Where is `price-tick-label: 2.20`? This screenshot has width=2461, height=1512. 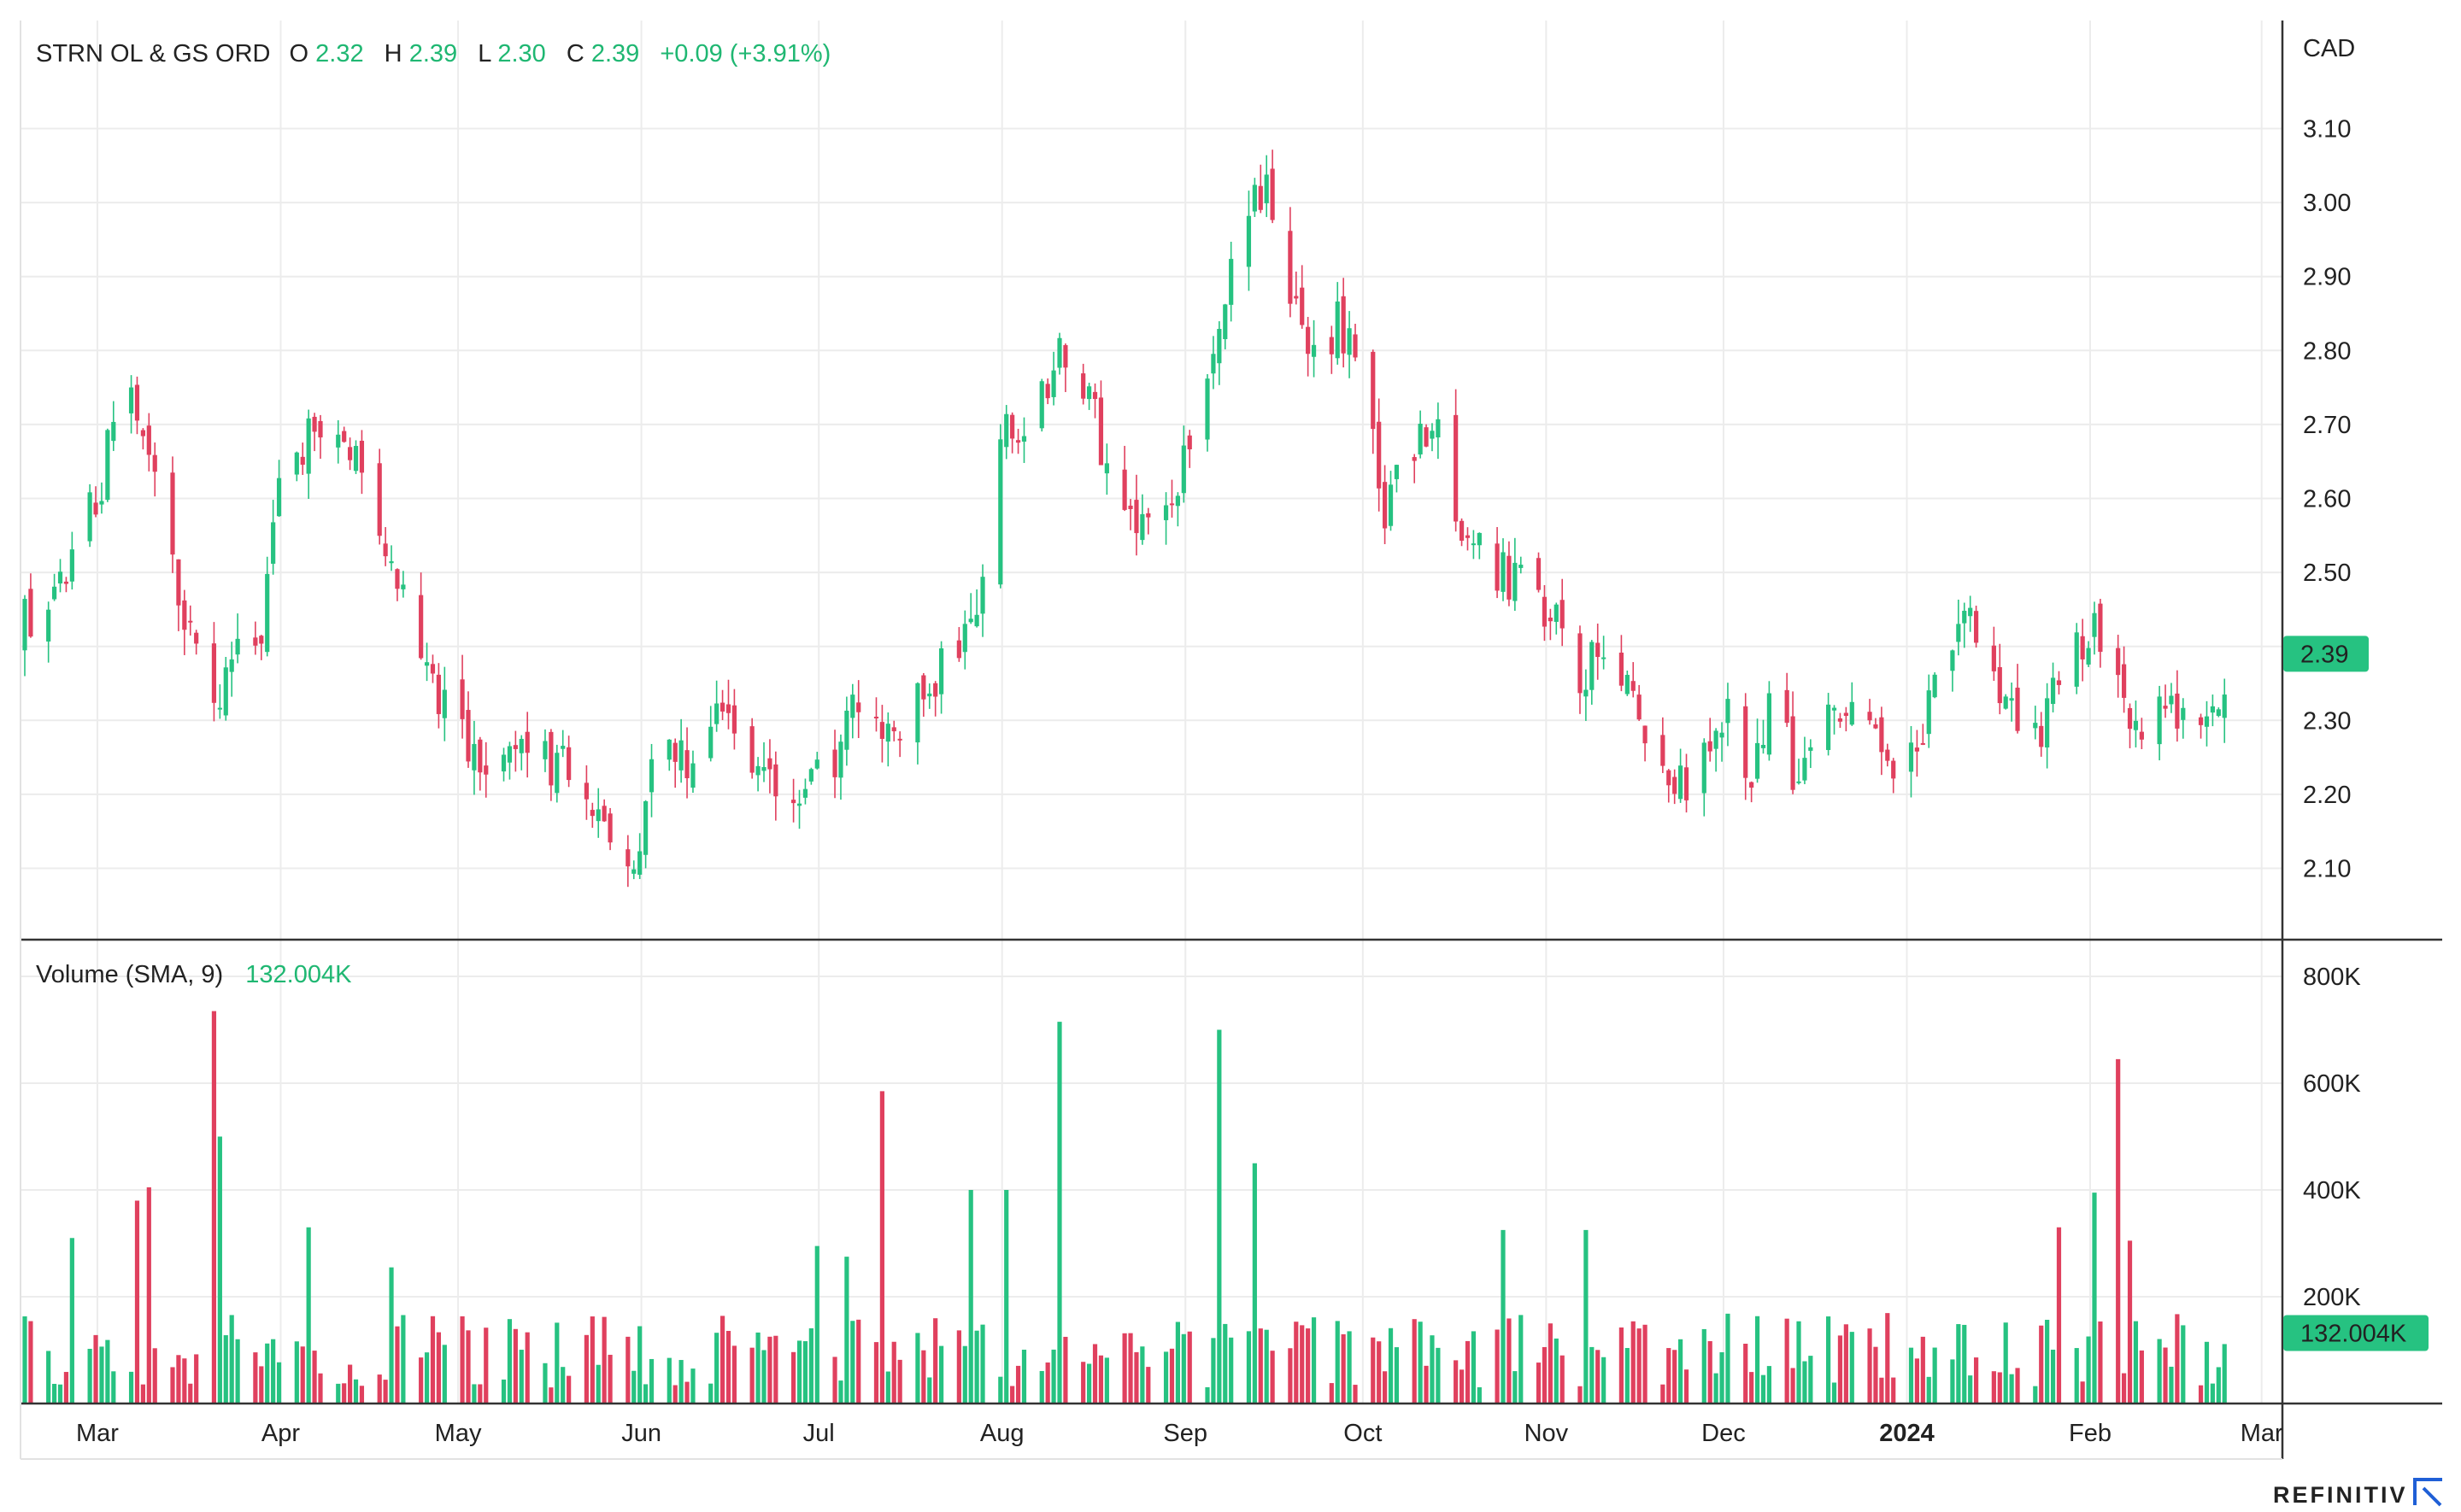 price-tick-label: 2.20 is located at coordinates (2327, 795).